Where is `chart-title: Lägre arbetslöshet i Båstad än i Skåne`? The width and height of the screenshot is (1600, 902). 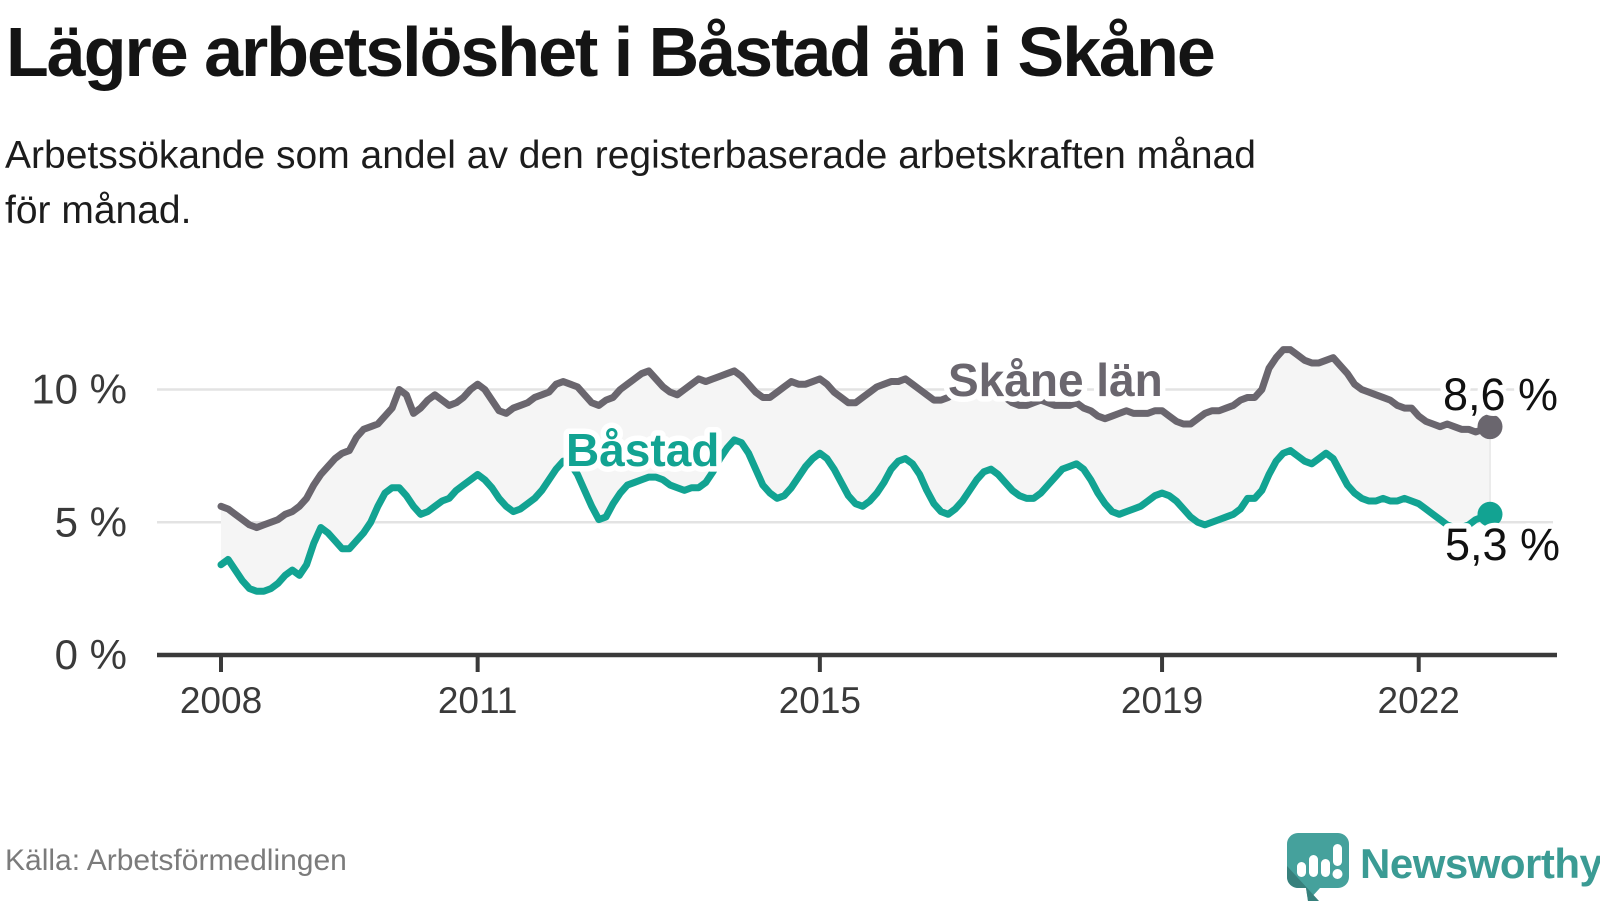
chart-title: Lägre arbetslöshet i Båstad än i Skåne is located at coordinates (611, 52).